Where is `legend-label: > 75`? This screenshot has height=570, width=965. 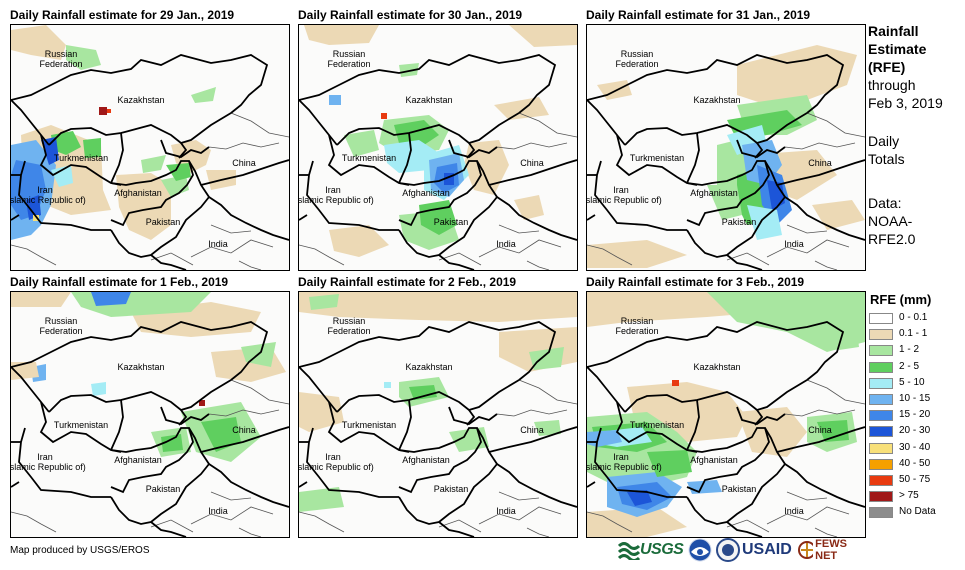 legend-label: > 75 is located at coordinates (909, 496).